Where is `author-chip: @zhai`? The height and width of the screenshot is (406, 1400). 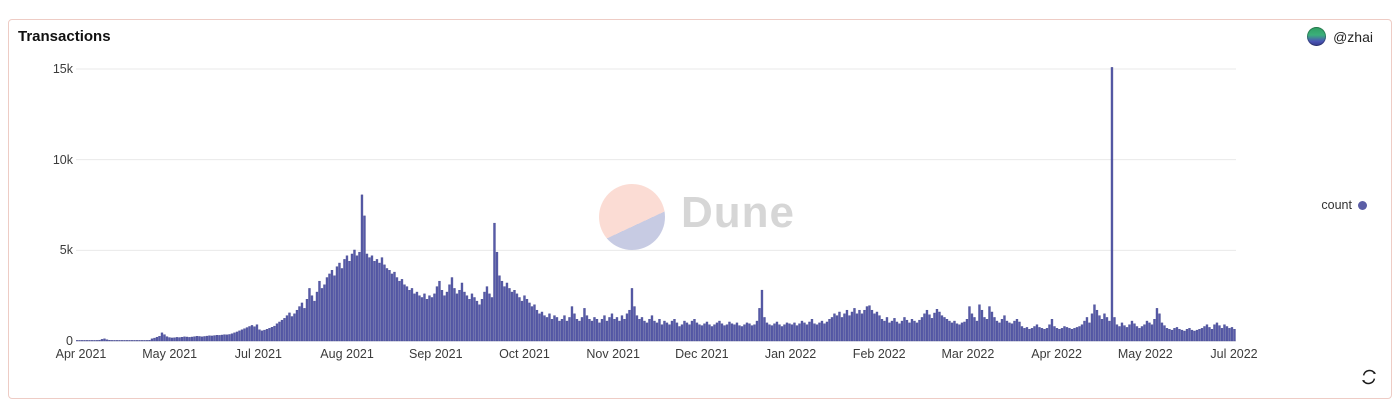 author-chip: @zhai is located at coordinates (1340, 36).